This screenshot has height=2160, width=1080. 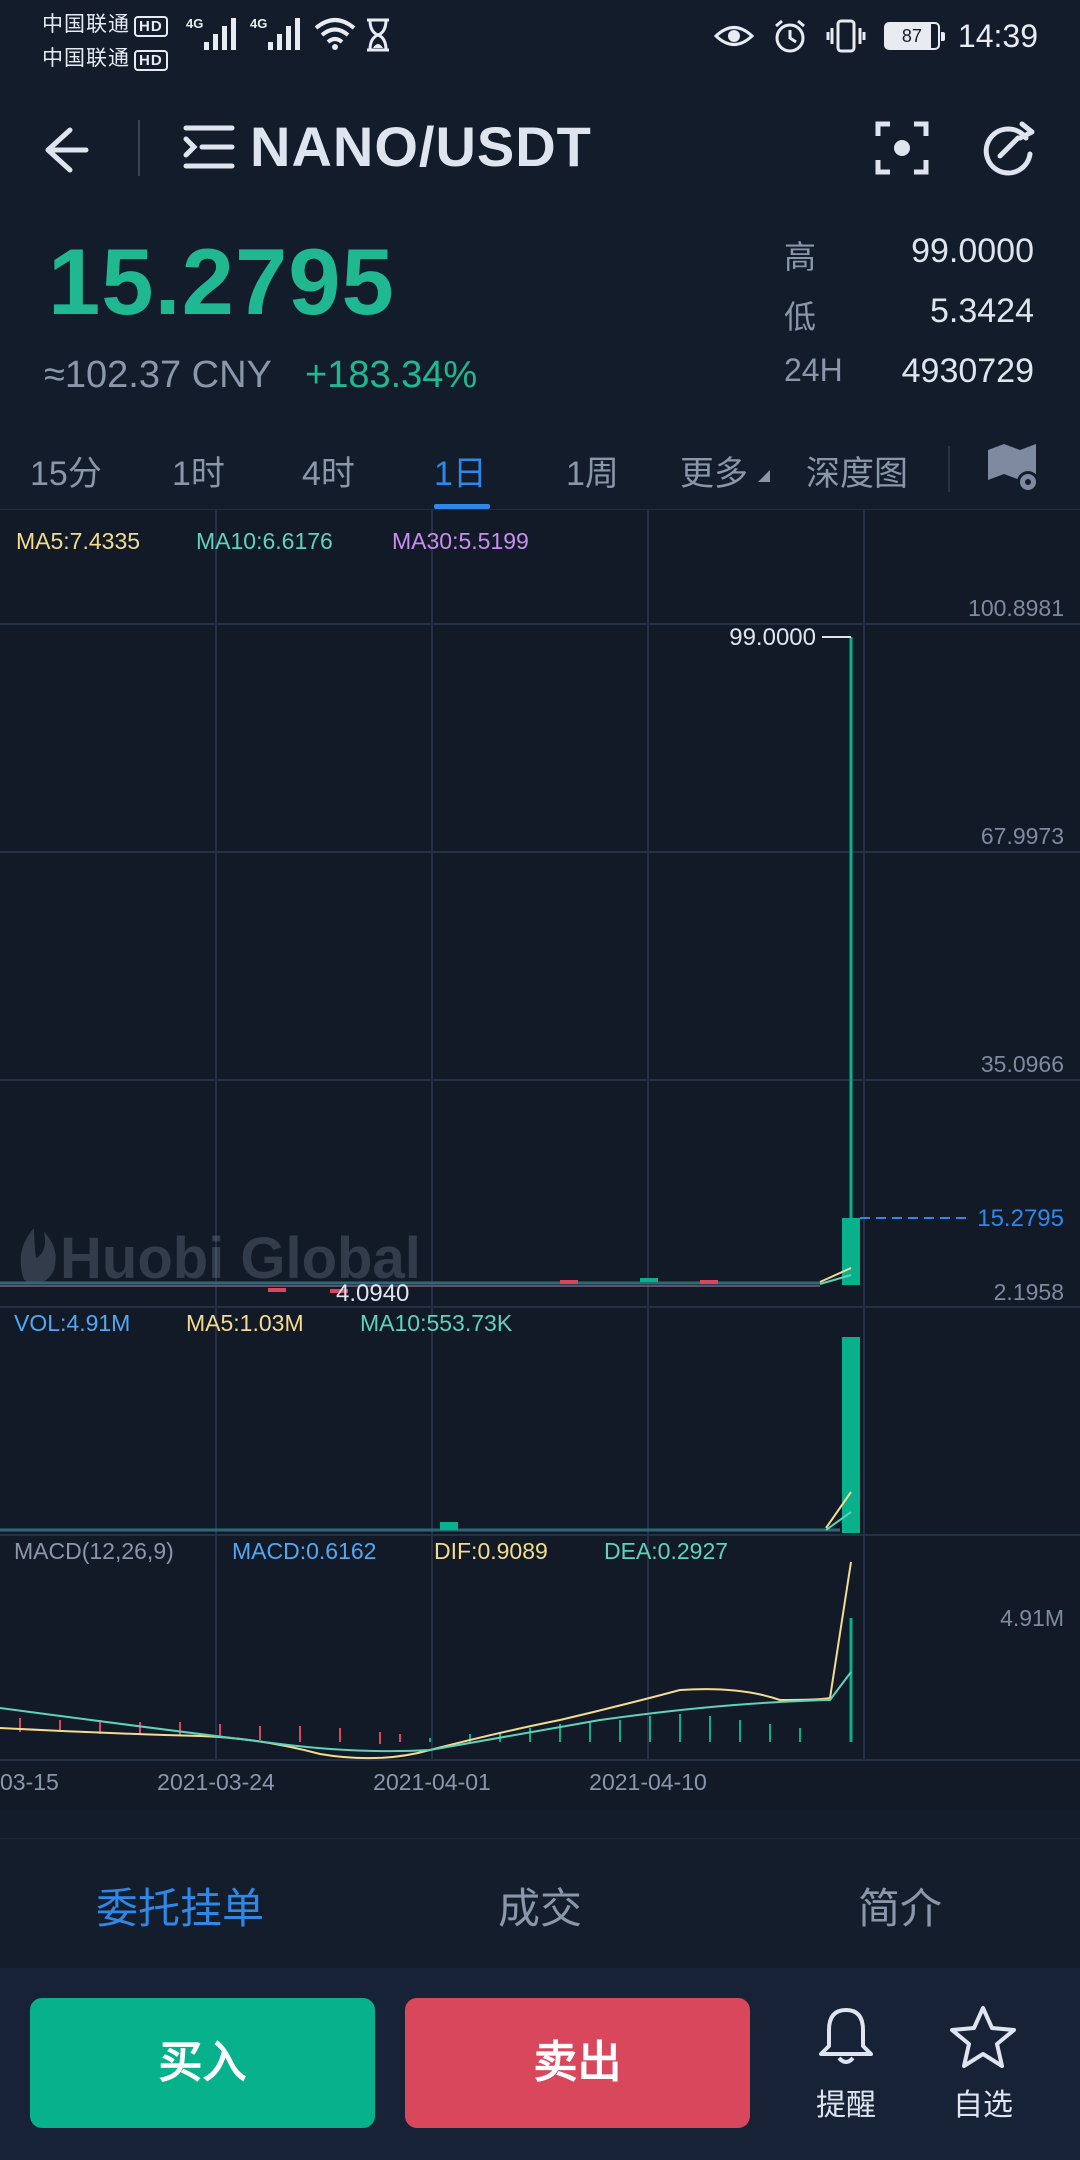 What do you see at coordinates (151, 26) in the screenshot?
I see `hd-badge-1: HD` at bounding box center [151, 26].